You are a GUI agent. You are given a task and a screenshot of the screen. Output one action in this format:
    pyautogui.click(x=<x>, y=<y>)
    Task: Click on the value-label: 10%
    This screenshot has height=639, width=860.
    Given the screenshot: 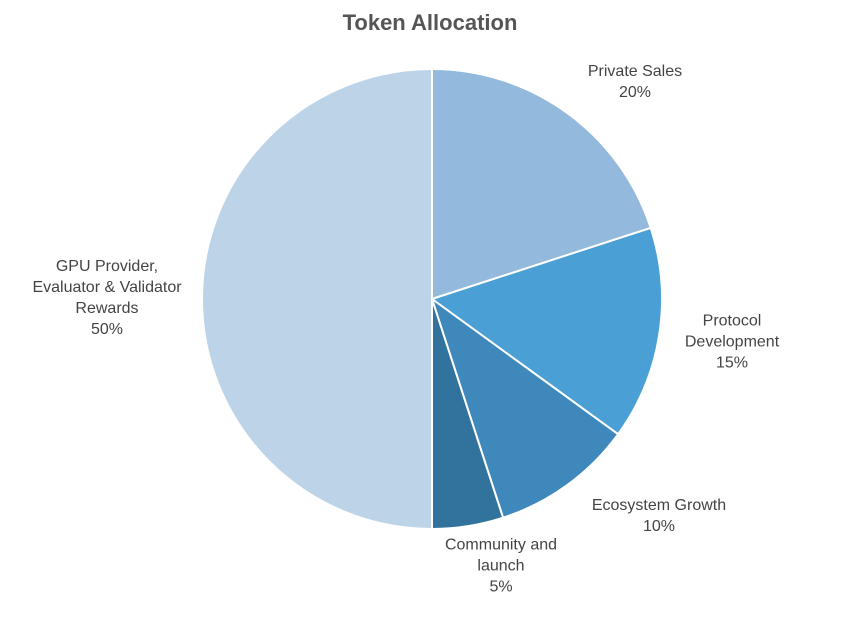 What is the action you would take?
    pyautogui.click(x=659, y=526)
    